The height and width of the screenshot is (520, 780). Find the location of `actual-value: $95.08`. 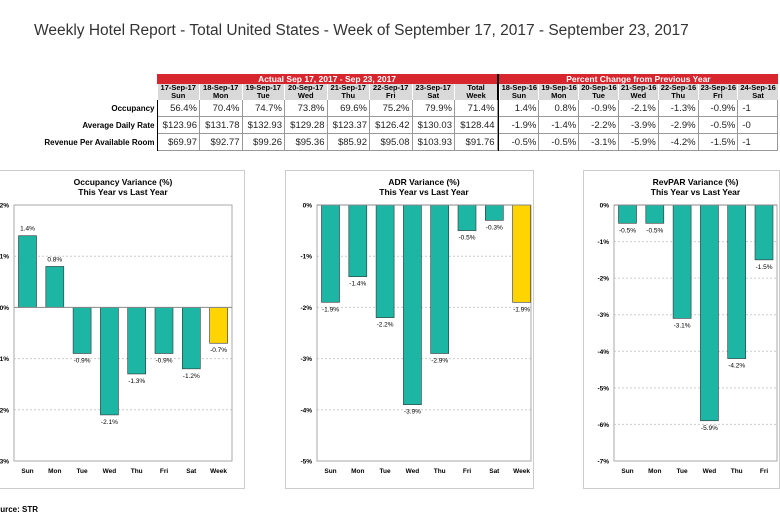

actual-value: $95.08 is located at coordinates (391, 142).